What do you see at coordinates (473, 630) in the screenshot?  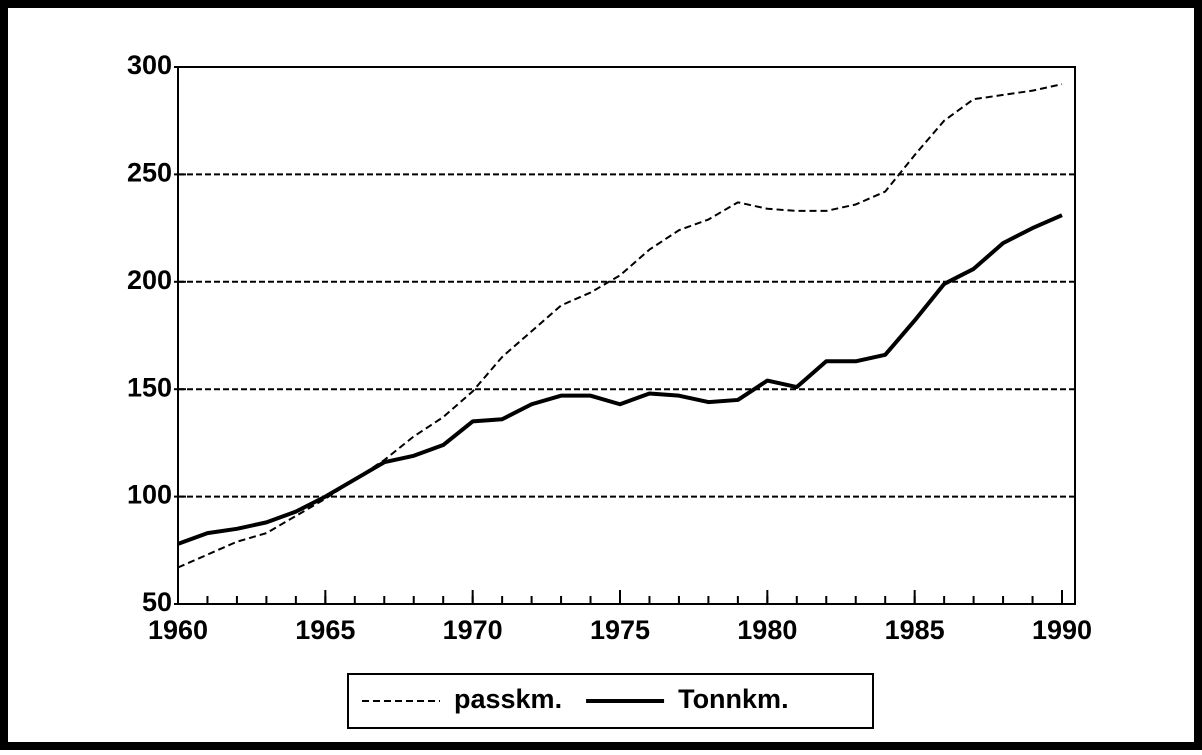 I see `x-tick-label: 1970` at bounding box center [473, 630].